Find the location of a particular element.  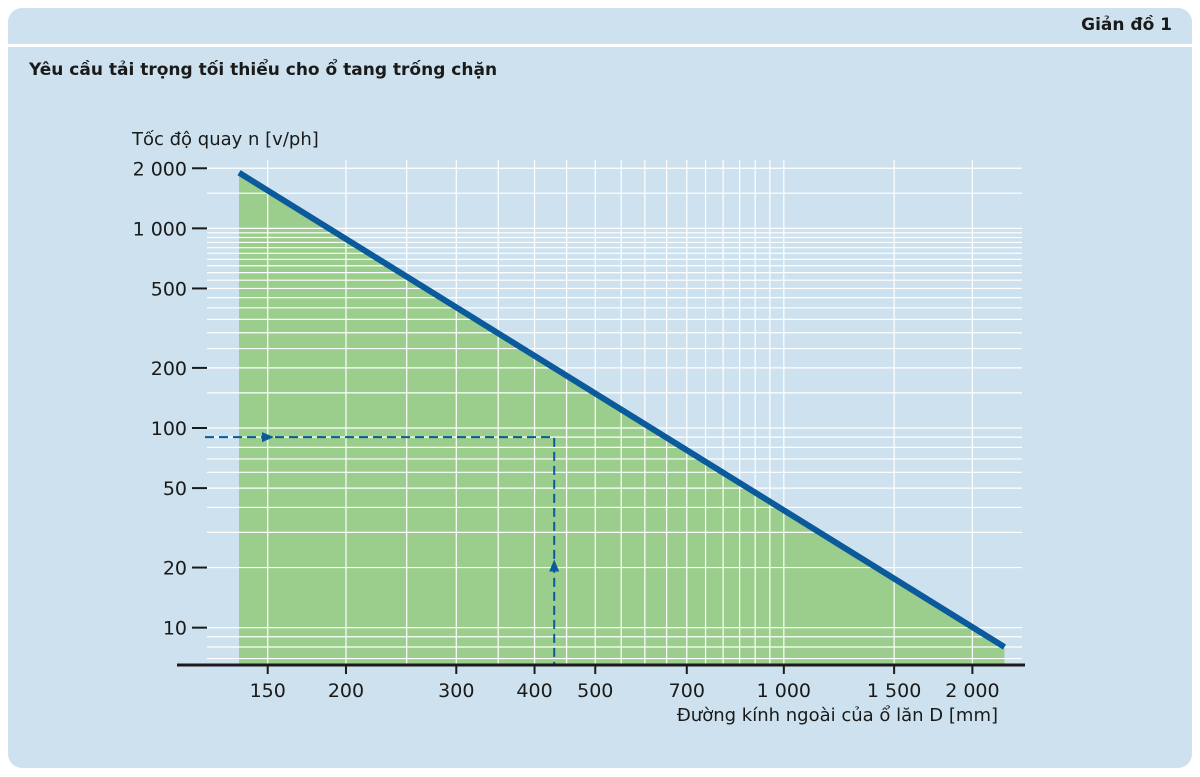

y-tick-label: 10 is located at coordinates (175, 629).